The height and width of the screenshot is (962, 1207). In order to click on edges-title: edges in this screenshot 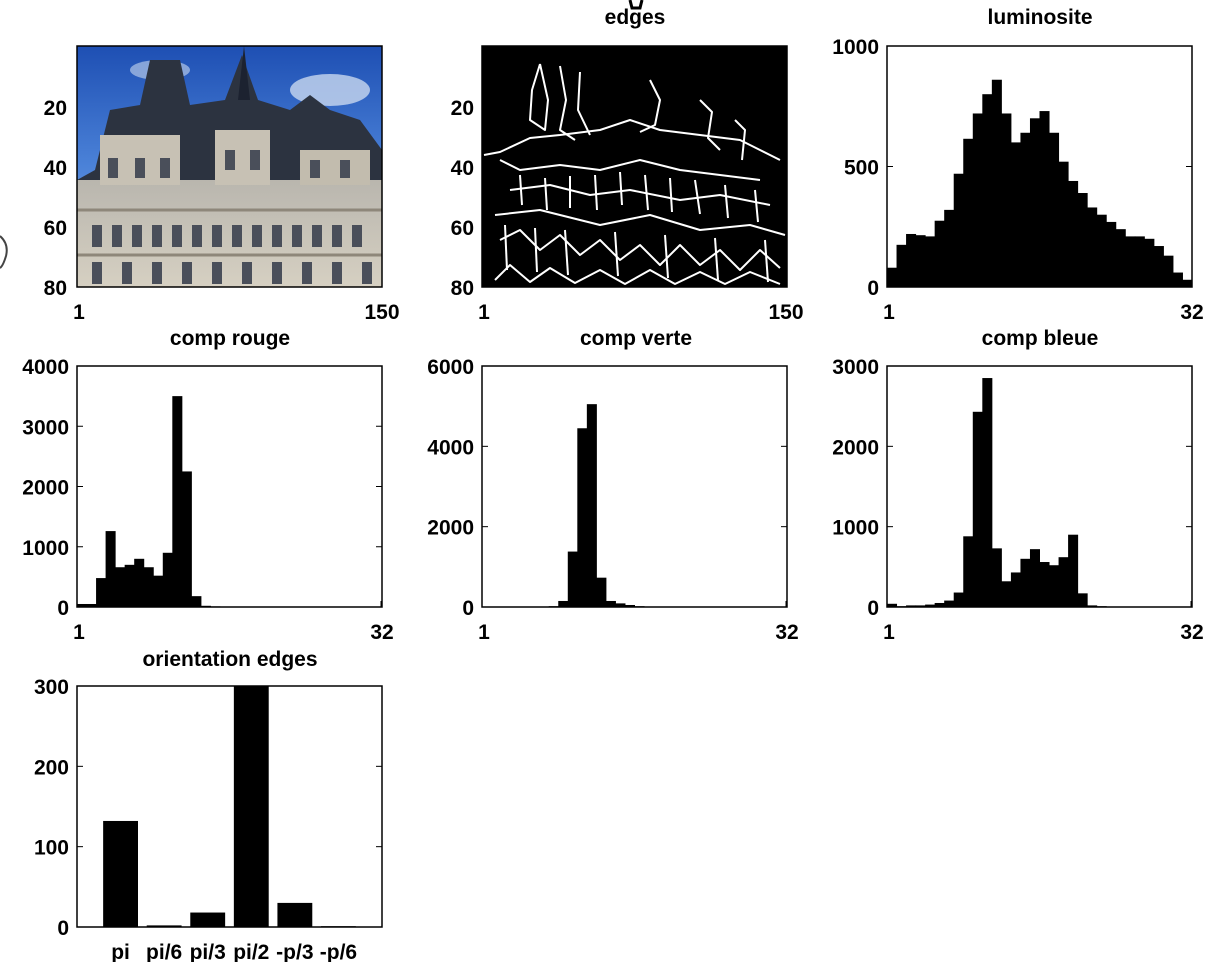, I will do `click(635, 17)`.